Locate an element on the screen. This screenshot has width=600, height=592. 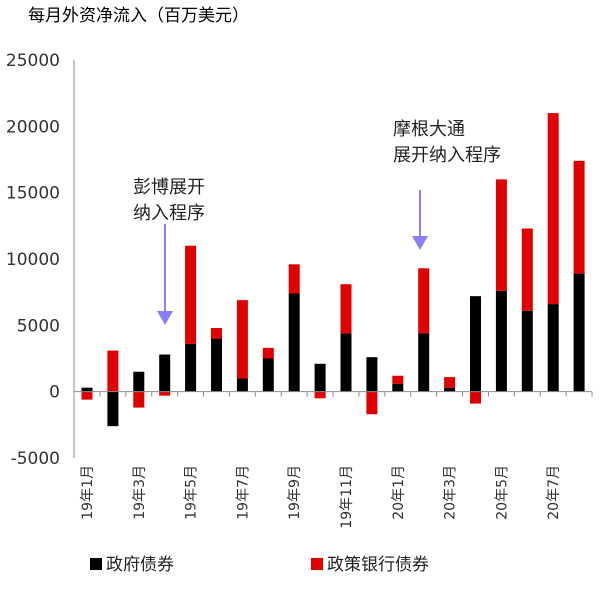
x-tick-label: 20年7月 is located at coordinates (554, 492).